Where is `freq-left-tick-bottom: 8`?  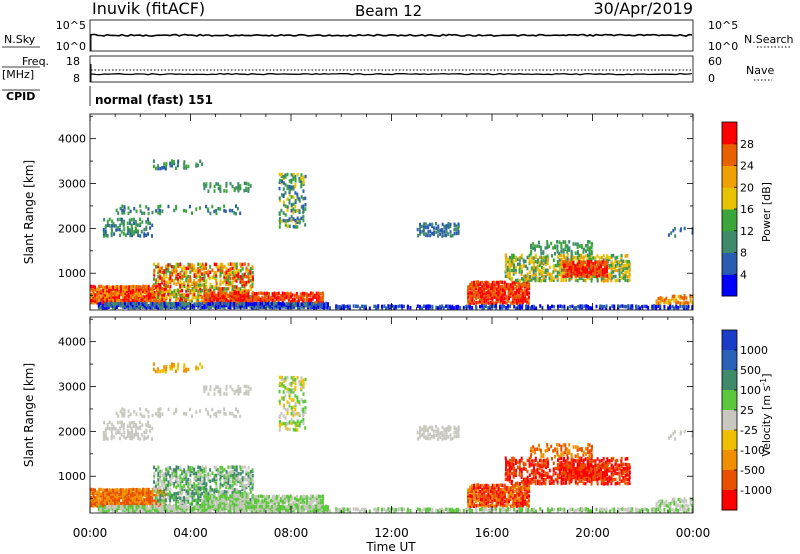
freq-left-tick-bottom: 8 is located at coordinates (76, 78).